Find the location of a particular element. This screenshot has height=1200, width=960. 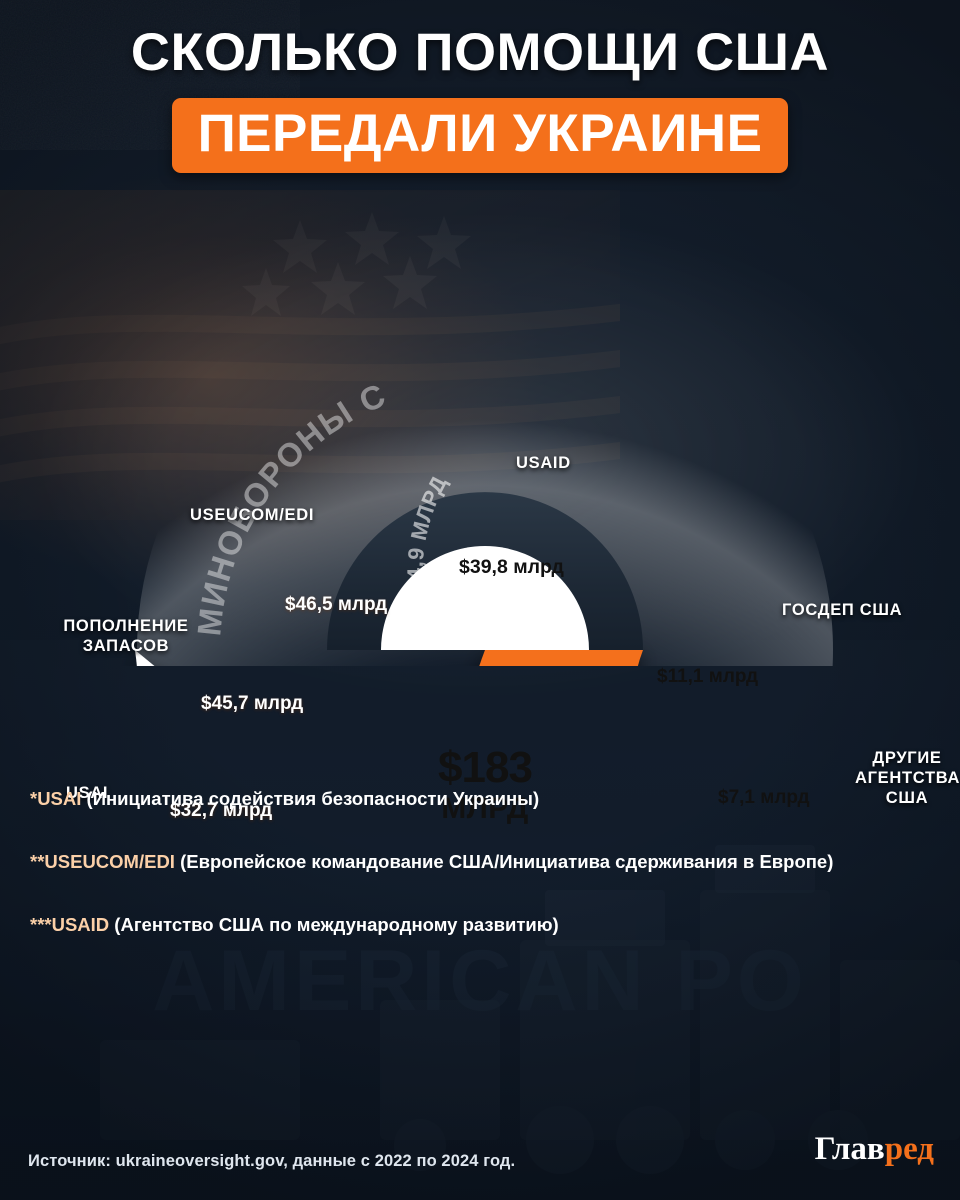

footnote-abbr: **USEUCOM/EDI is located at coordinates (102, 862).